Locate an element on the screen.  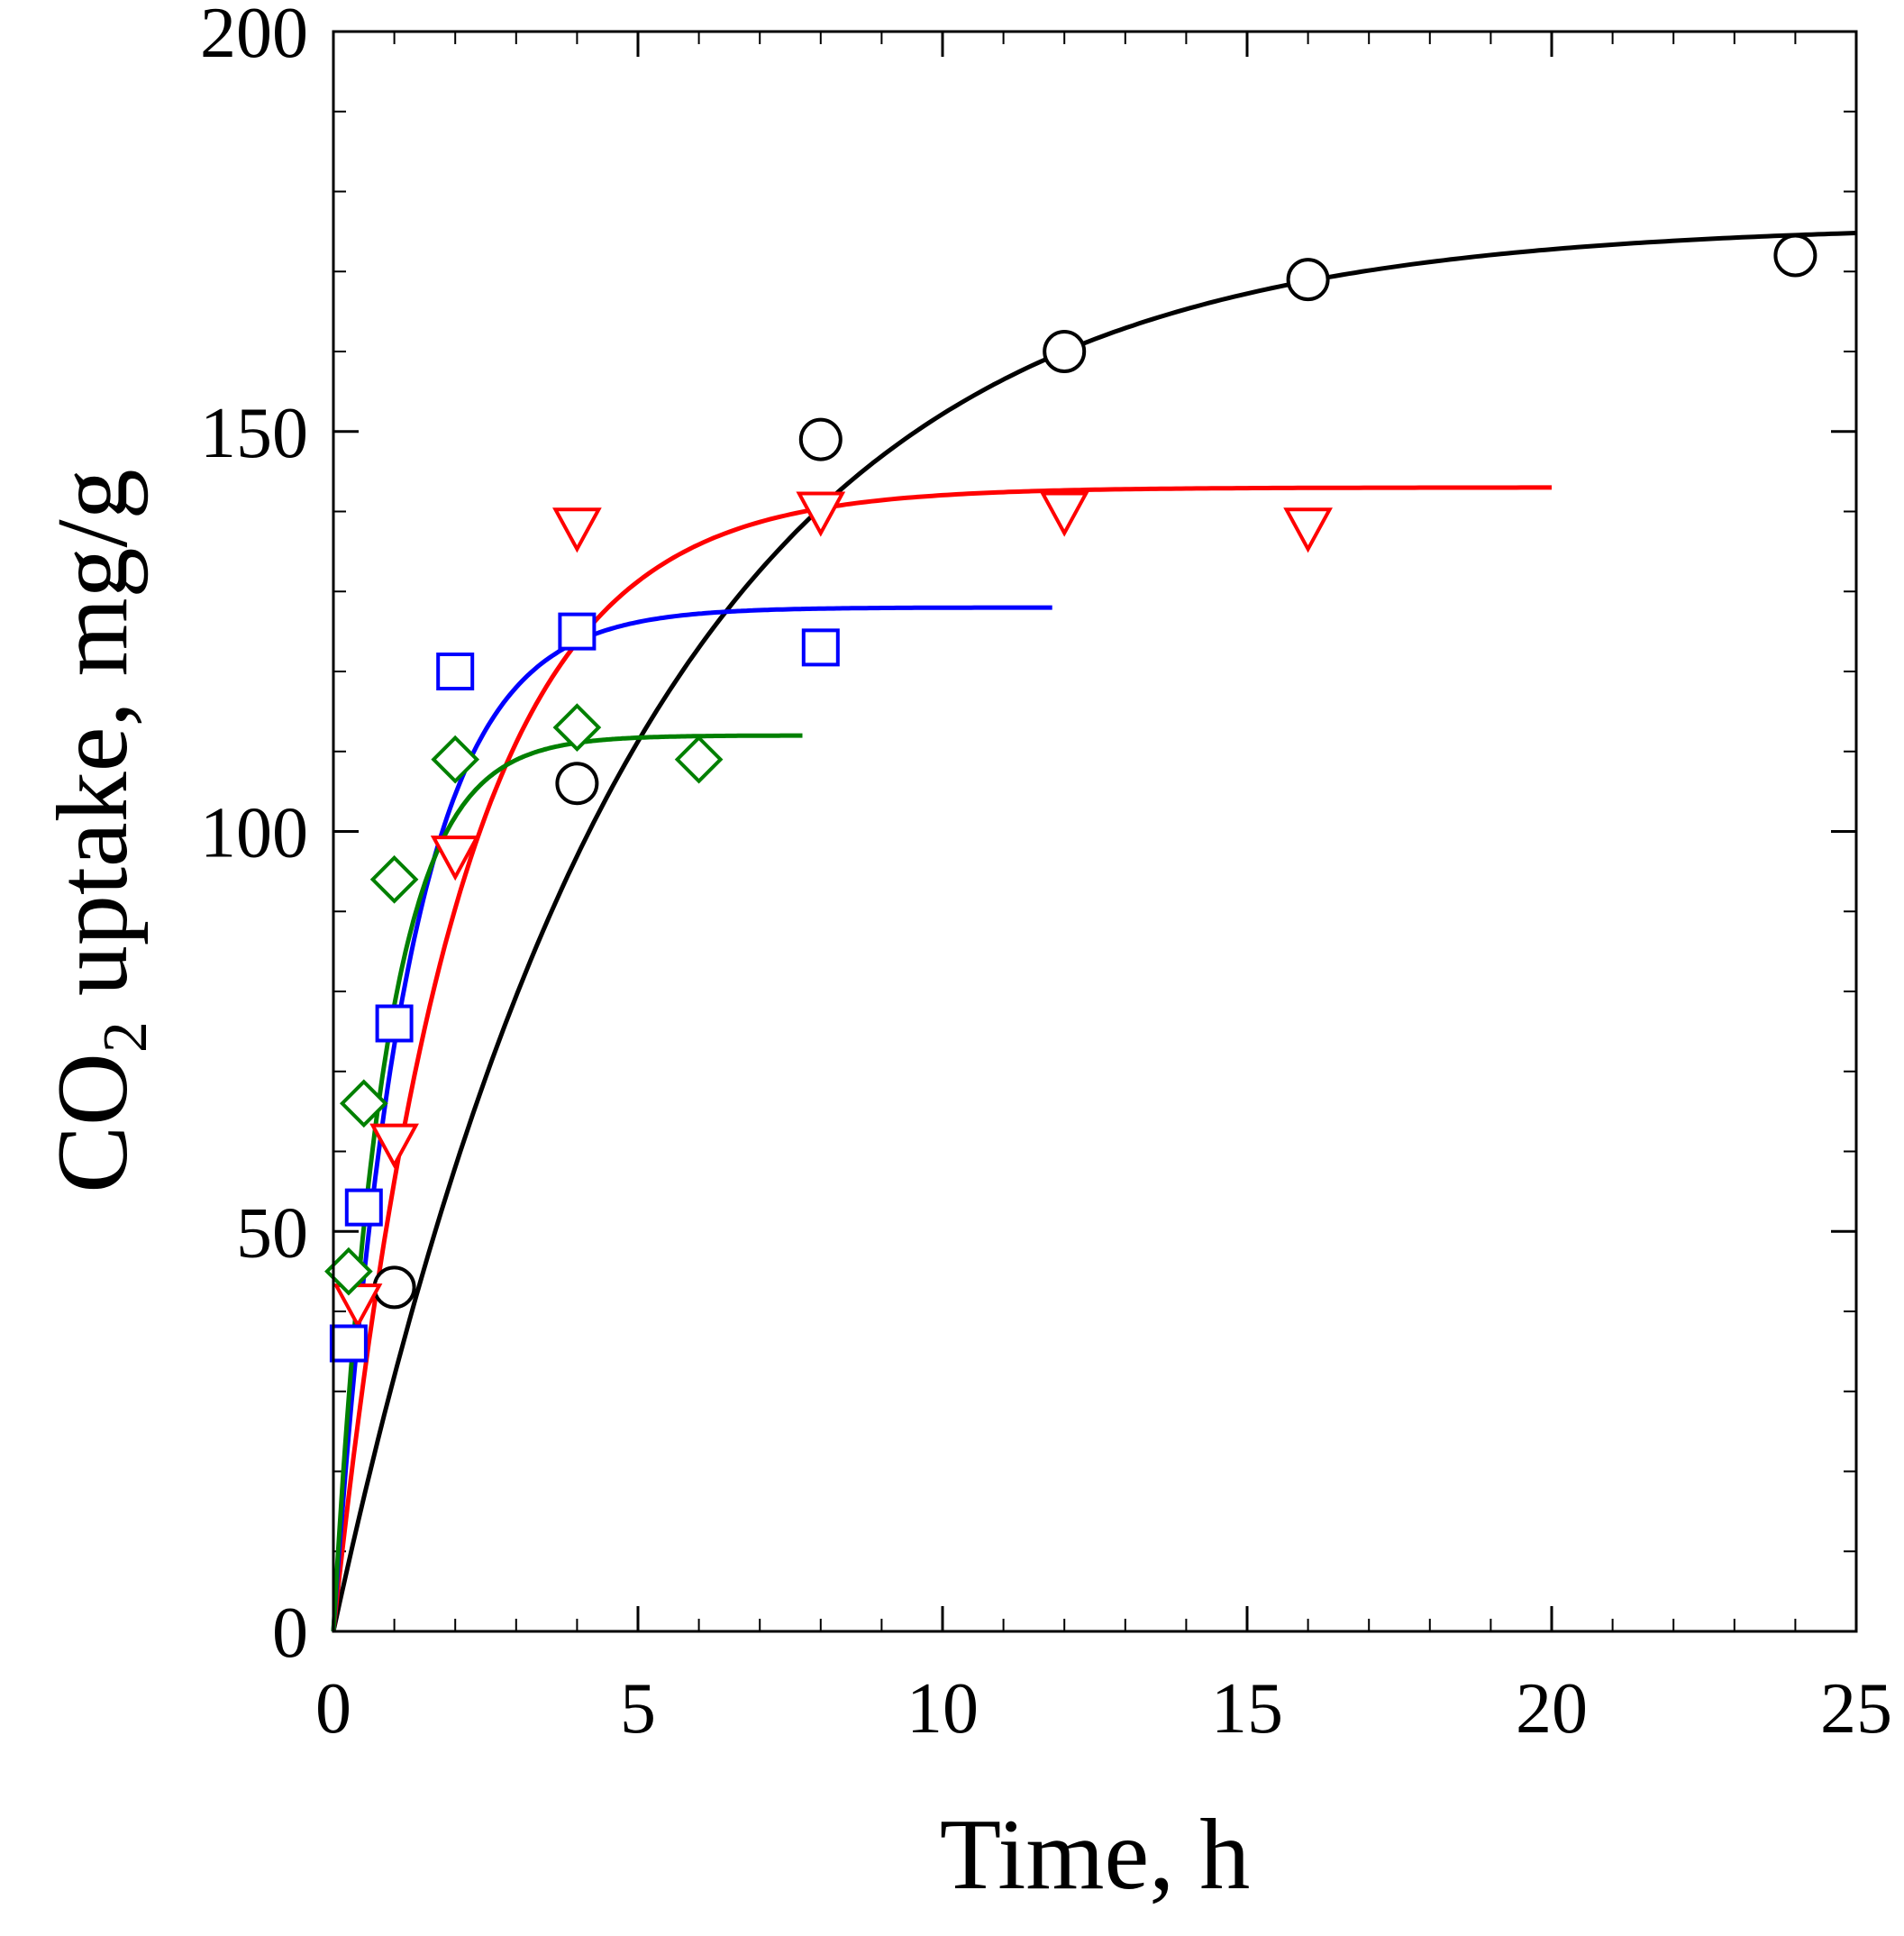
y-tick-label: 100 is located at coordinates (254, 834).